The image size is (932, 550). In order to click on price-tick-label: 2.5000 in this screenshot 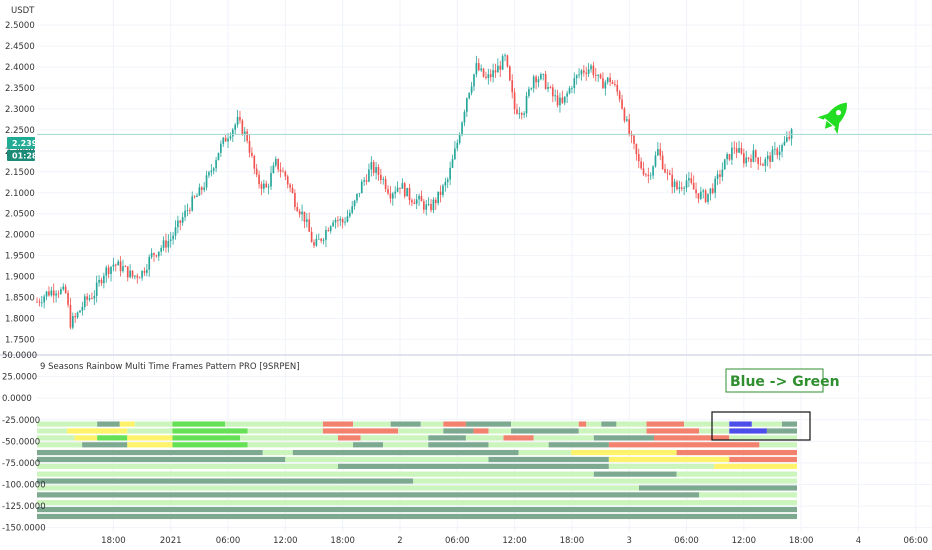, I will do `click(20, 26)`.